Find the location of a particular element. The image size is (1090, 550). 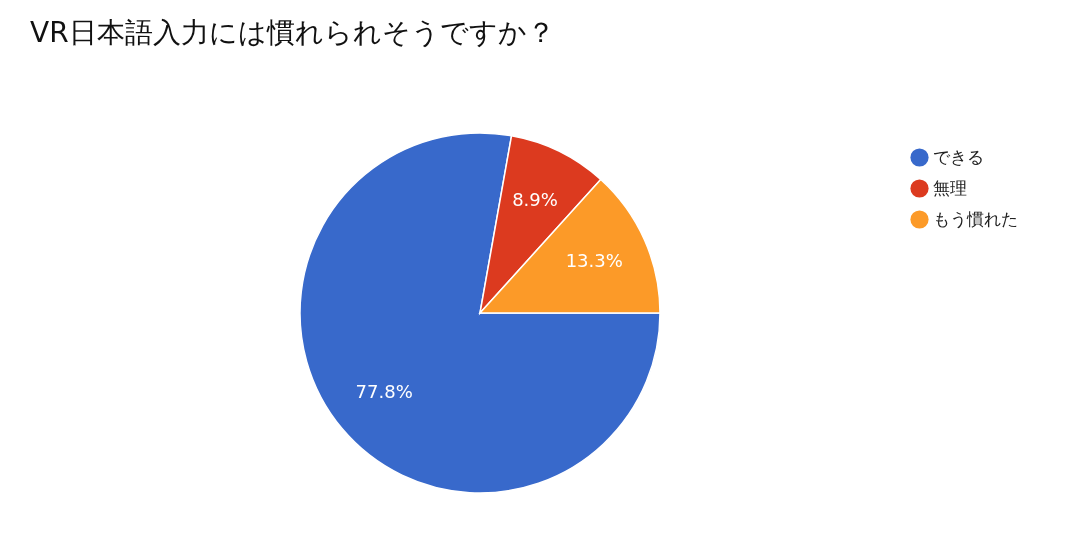

legend-label: もう慣れた is located at coordinates (975, 218).